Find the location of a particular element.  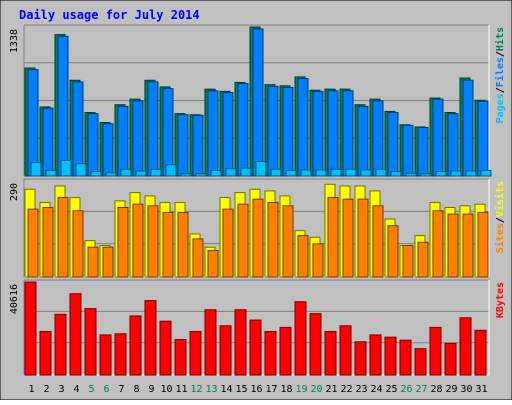

legend-text: Pages/Files/Hits is located at coordinates (500, 75).